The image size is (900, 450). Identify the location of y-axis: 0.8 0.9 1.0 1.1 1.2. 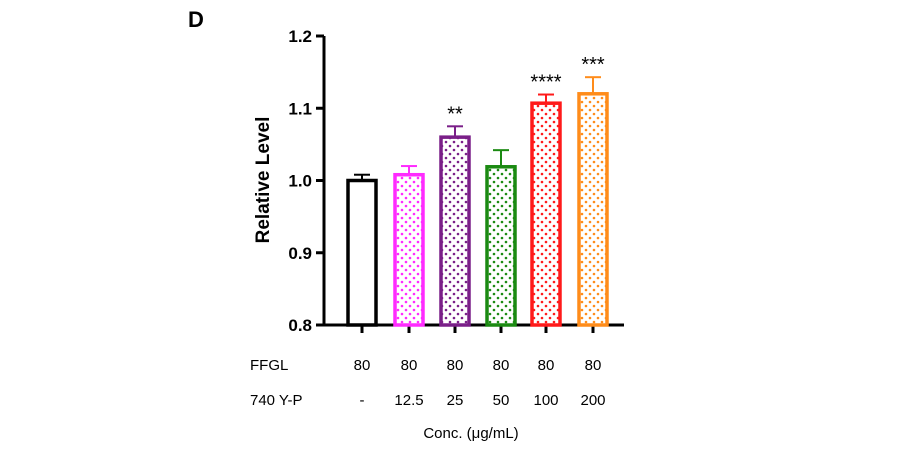
(307, 181).